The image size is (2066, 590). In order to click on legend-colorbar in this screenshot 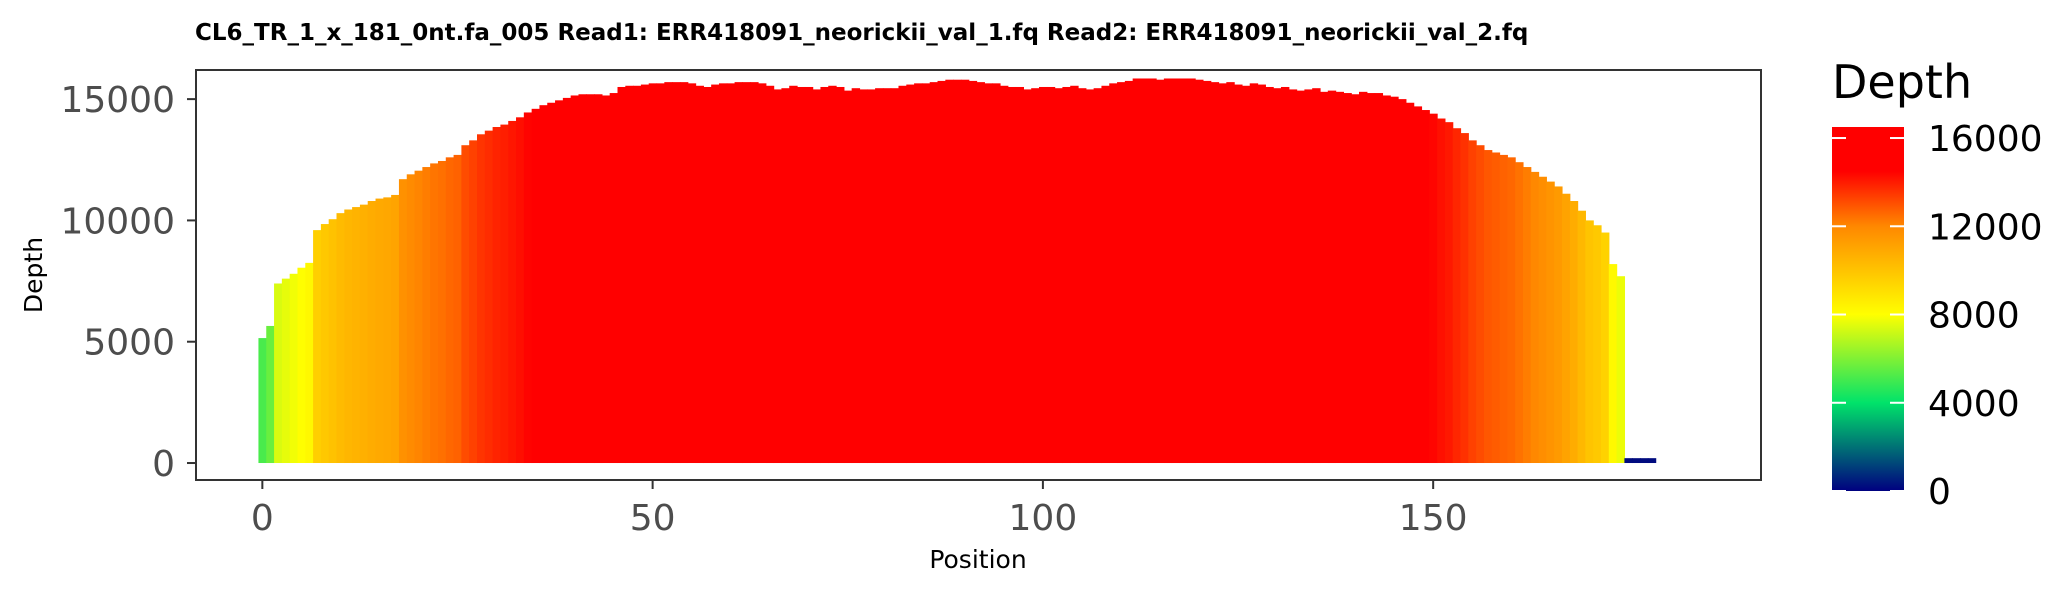, I will do `click(1868, 309)`.